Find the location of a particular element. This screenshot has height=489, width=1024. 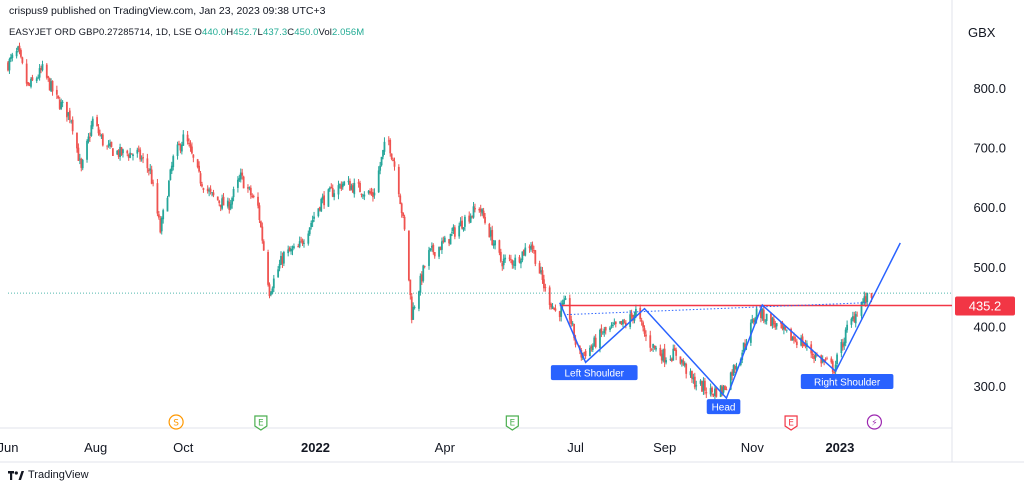

x-tick-label: Jun is located at coordinates (9, 447).